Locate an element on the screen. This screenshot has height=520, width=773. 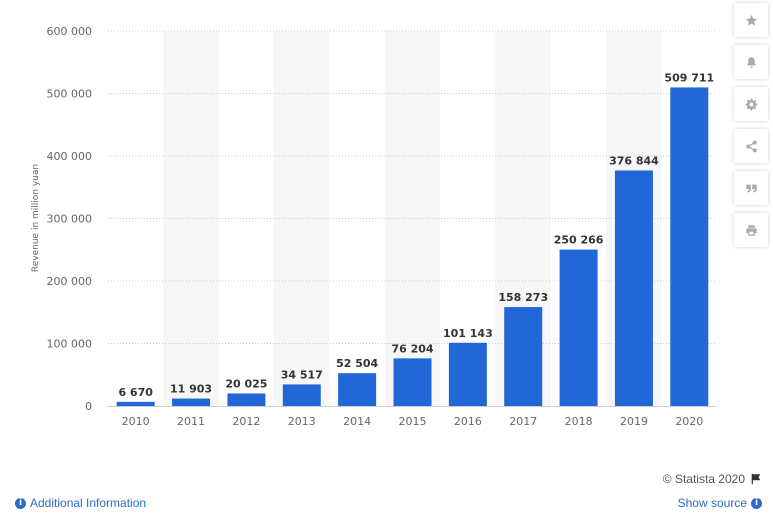
data-label: 101 143 is located at coordinates (468, 333).